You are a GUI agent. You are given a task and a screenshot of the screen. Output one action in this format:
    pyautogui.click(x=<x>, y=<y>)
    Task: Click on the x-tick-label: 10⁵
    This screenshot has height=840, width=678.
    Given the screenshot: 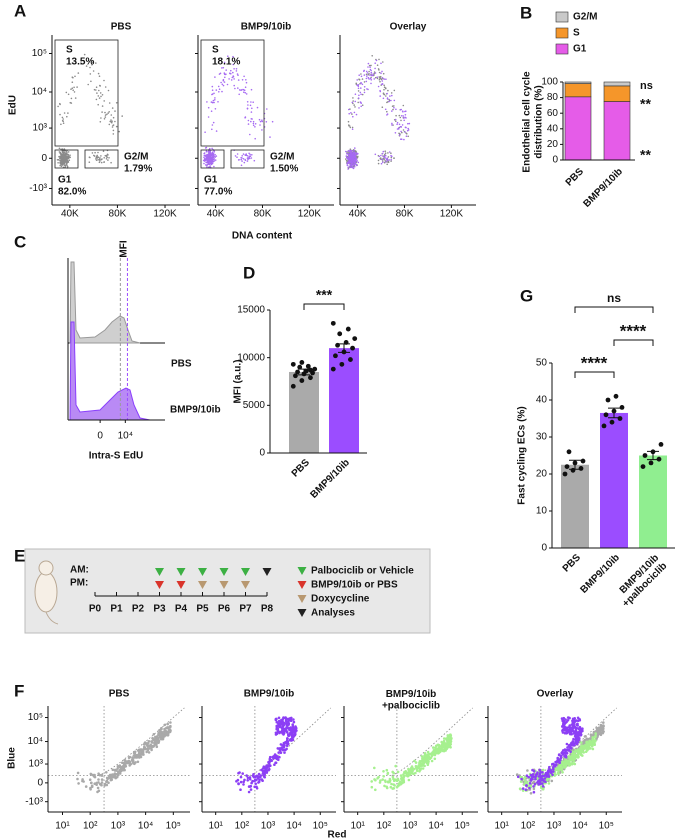 What is the action you would take?
    pyautogui.click(x=320, y=826)
    